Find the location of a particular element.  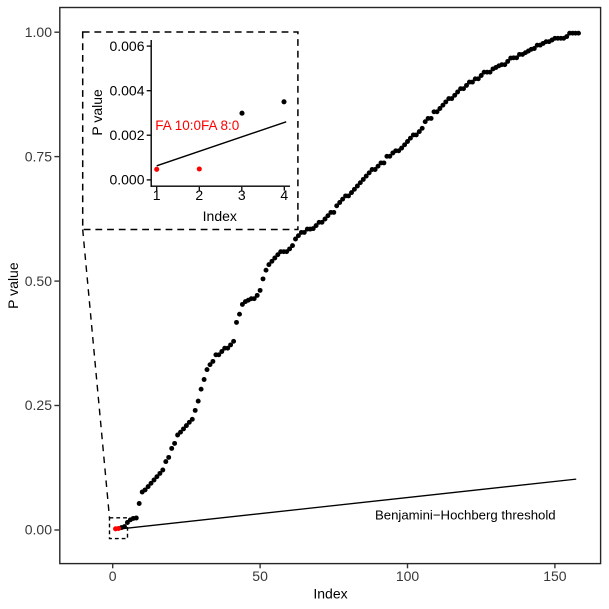

svg-text: 0.75 is located at coordinates (38, 156).